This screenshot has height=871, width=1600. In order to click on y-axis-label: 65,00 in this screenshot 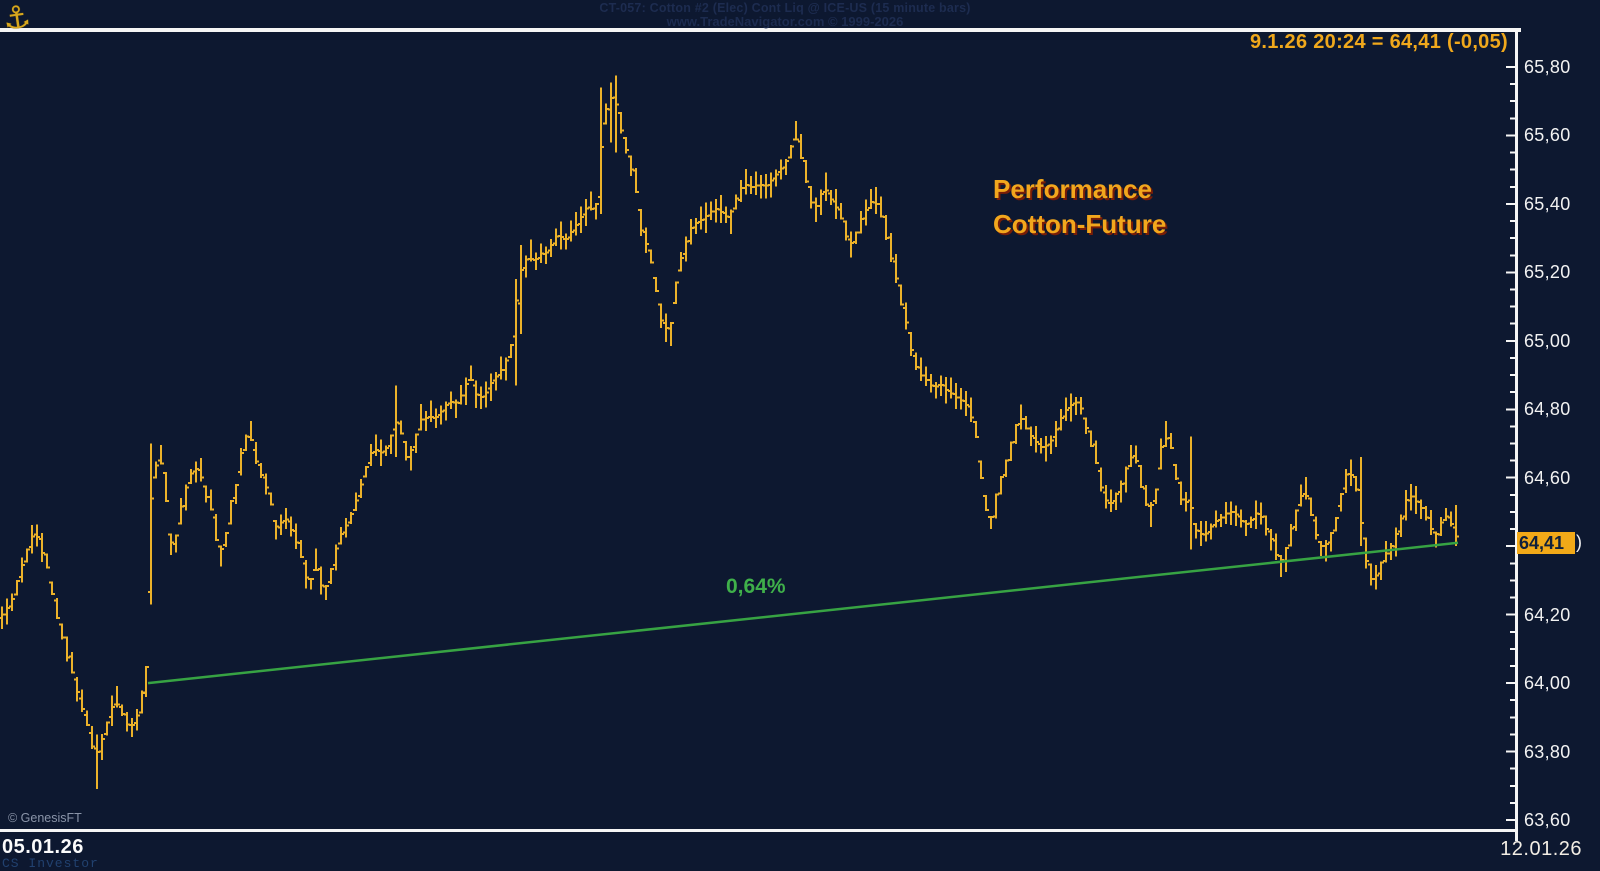, I will do `click(1547, 340)`.